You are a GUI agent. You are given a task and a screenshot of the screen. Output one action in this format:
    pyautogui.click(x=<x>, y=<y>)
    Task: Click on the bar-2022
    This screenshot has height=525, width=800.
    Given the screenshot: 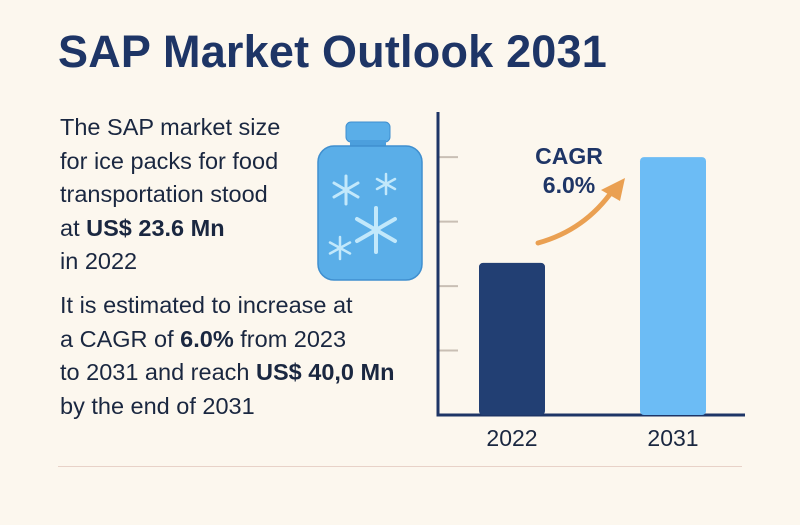 What is the action you would take?
    pyautogui.click(x=512, y=338)
    